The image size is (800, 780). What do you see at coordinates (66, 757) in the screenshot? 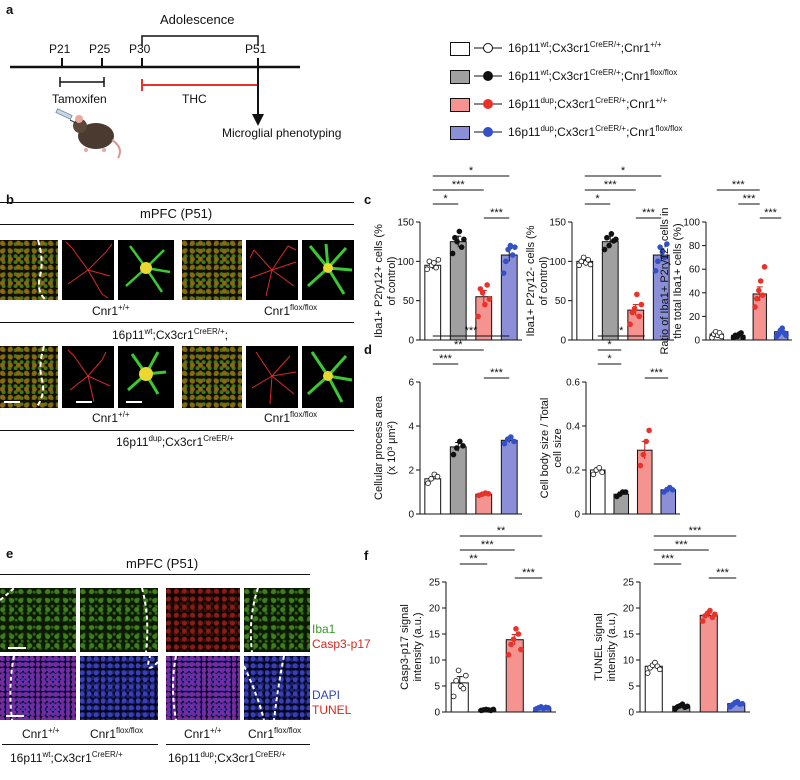
I see `e-wt-genotype: 16p11wt;Cx3cr1CreER/+` at bounding box center [66, 757].